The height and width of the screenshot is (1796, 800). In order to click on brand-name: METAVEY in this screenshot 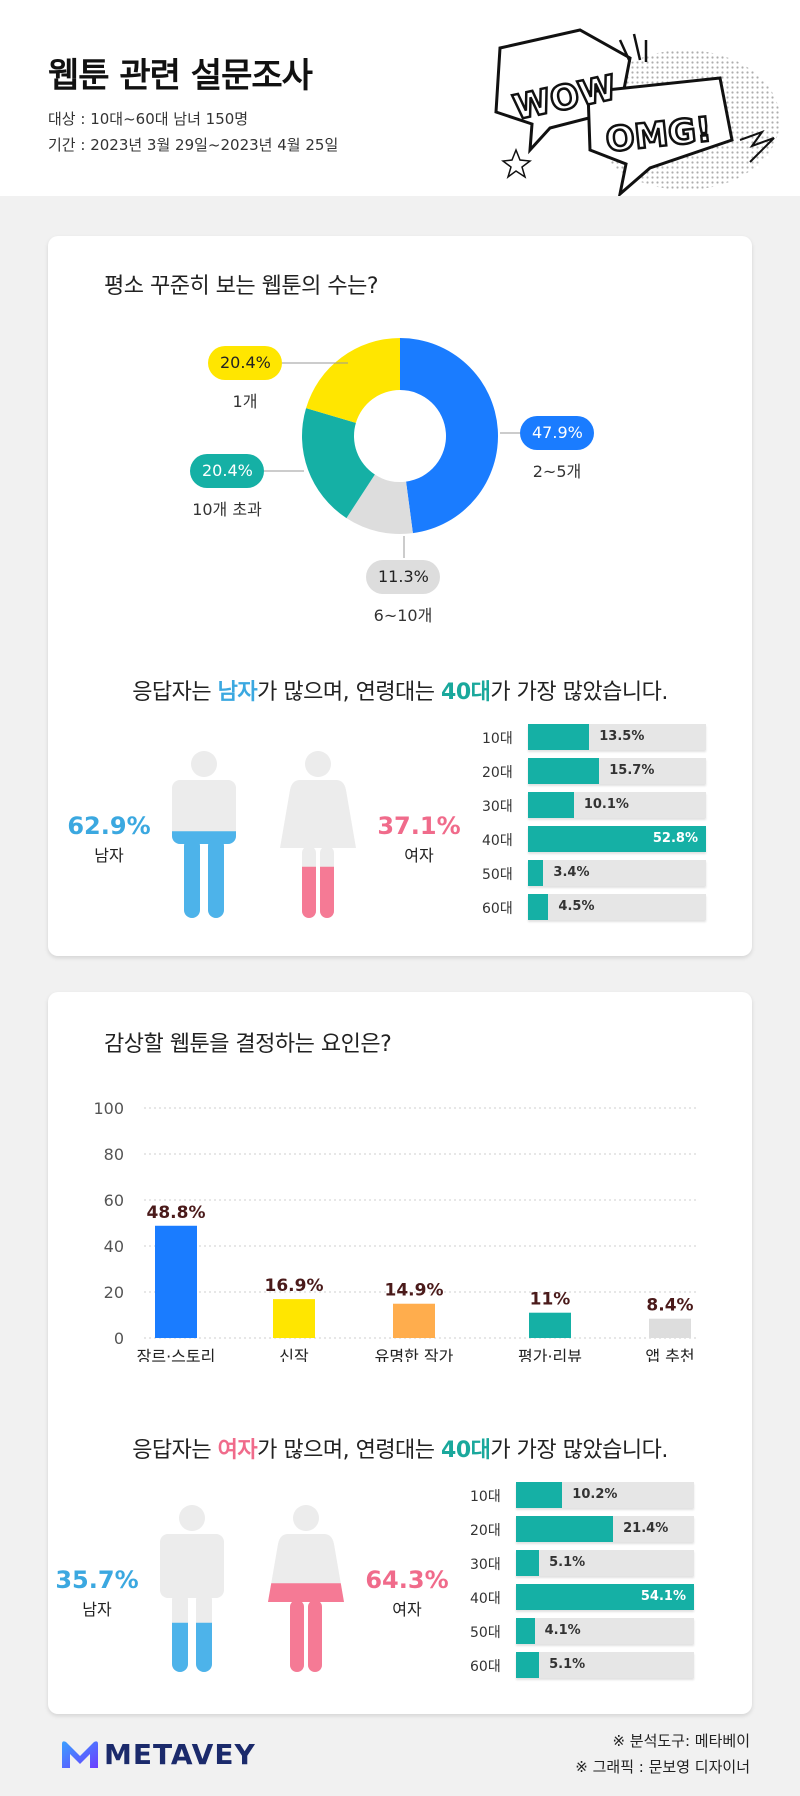, I will do `click(180, 1754)`.